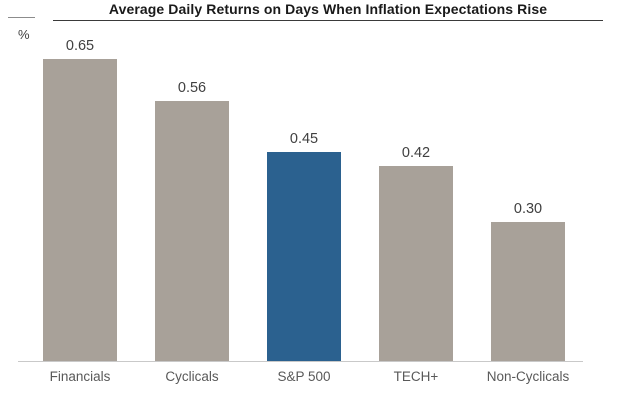  What do you see at coordinates (416, 153) in the screenshot?
I see `bar-value-label-tech-: 0.42` at bounding box center [416, 153].